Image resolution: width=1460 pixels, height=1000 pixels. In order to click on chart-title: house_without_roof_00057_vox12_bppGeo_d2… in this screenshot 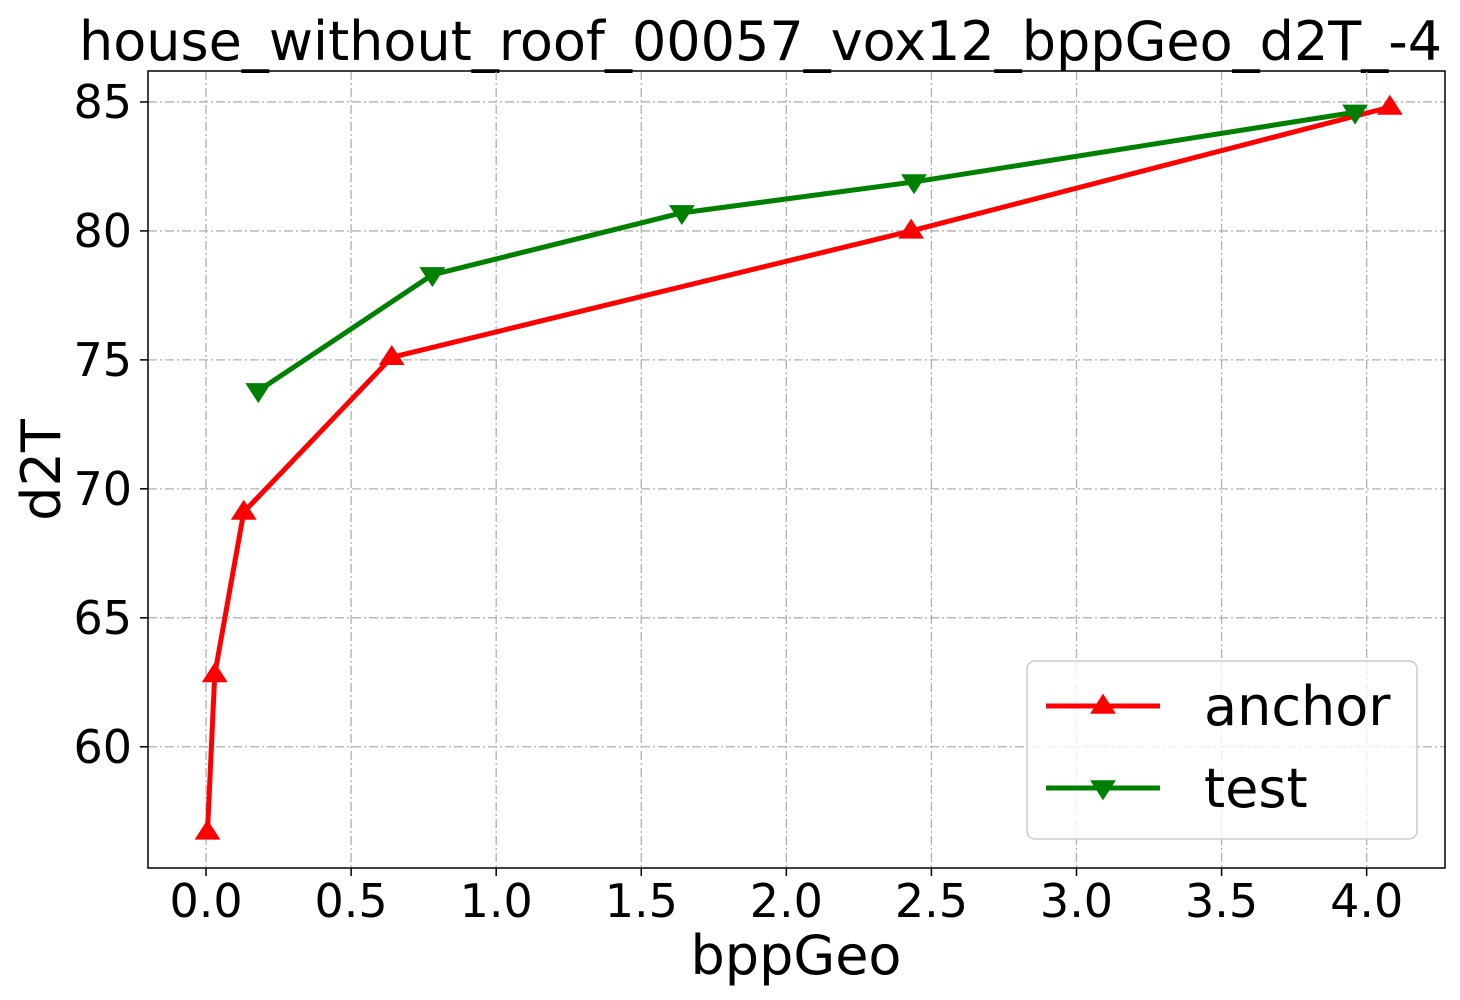, I will do `click(760, 41)`.